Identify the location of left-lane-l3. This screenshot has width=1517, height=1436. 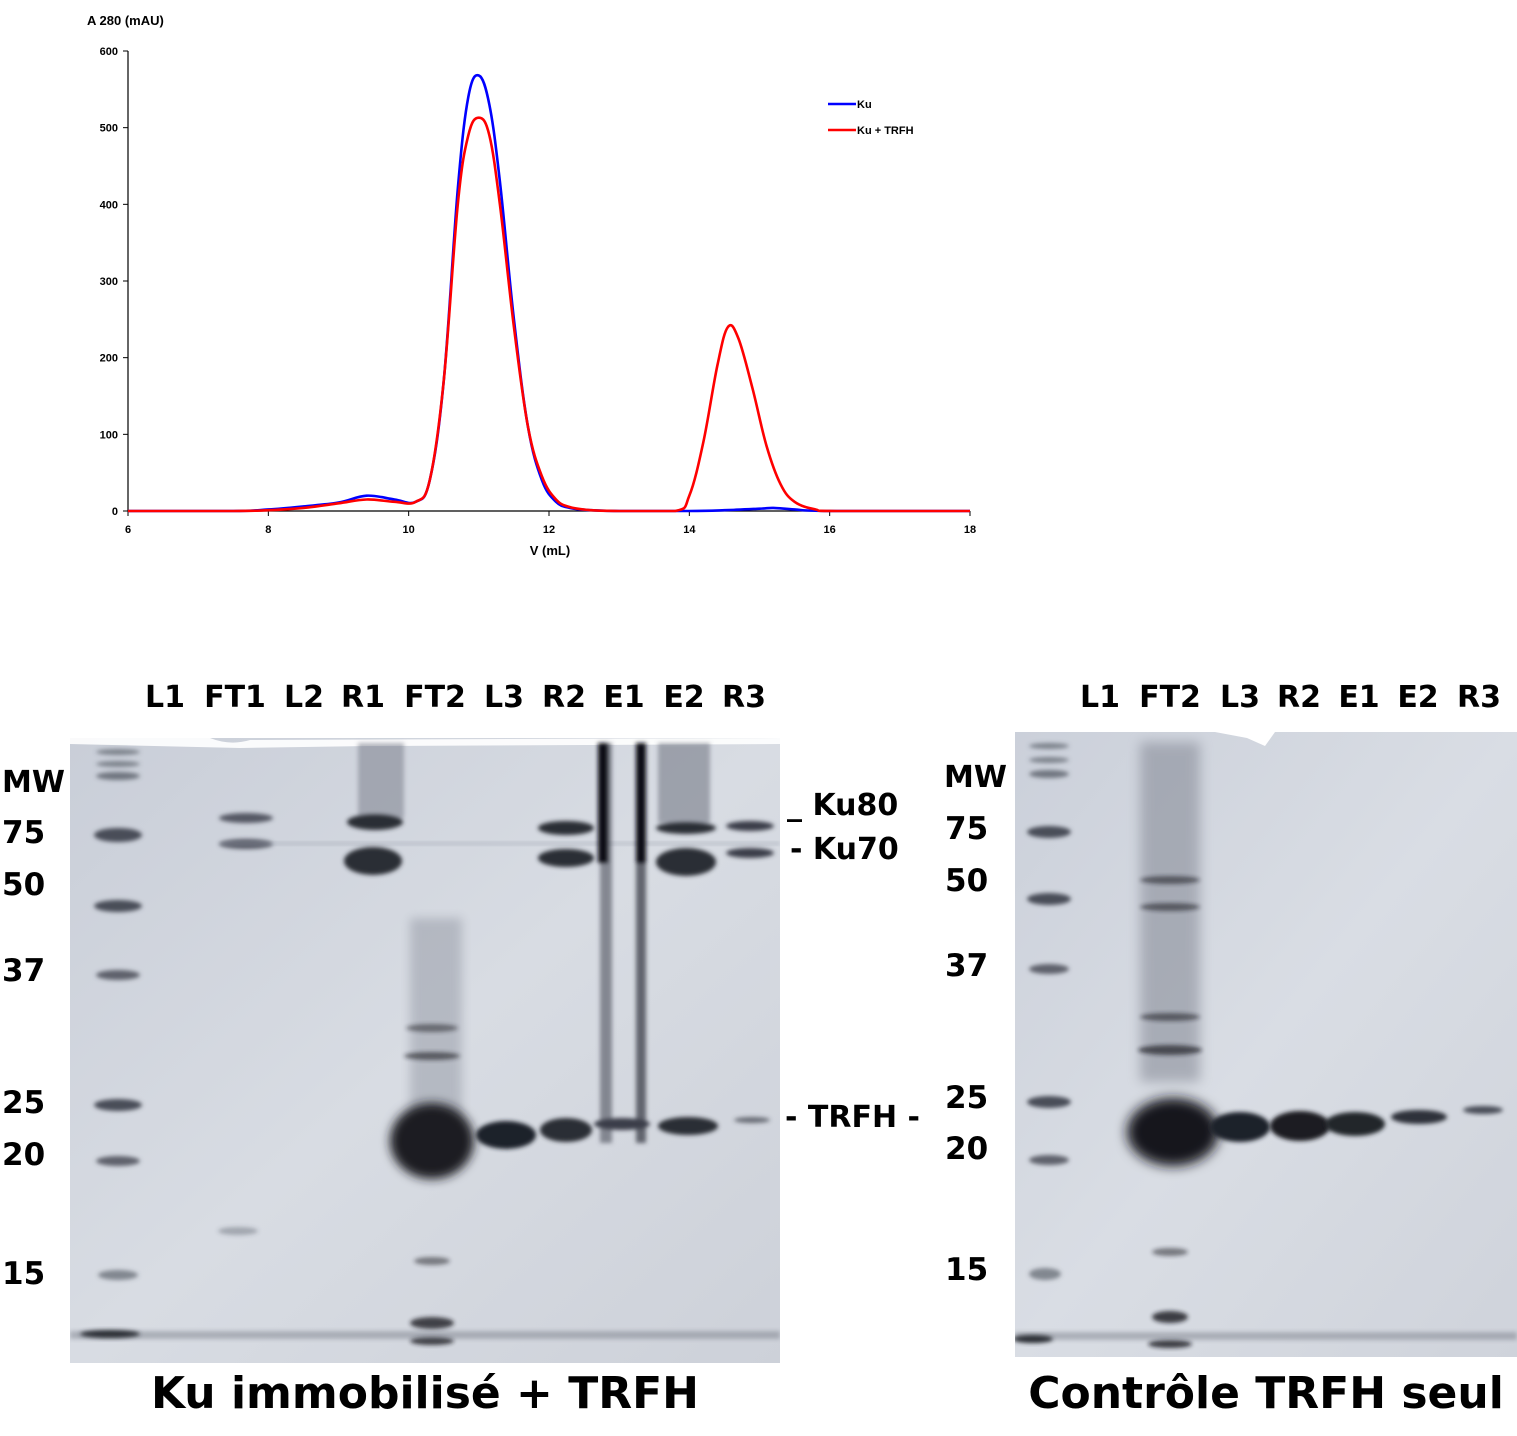
(506, 1135).